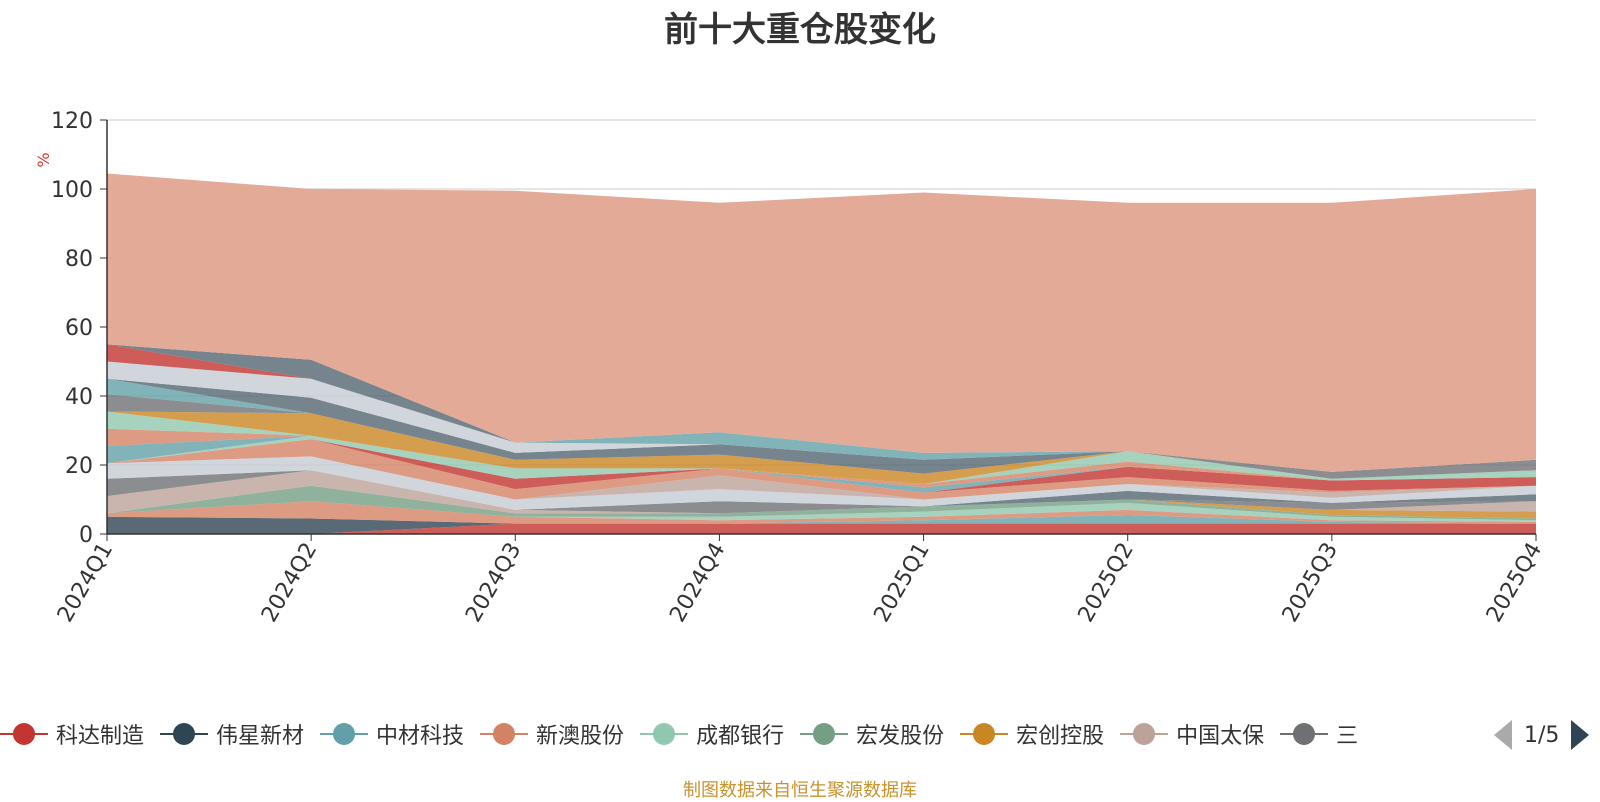 The height and width of the screenshot is (802, 1600). I want to click on legend-item: 三, so click(1319, 734).